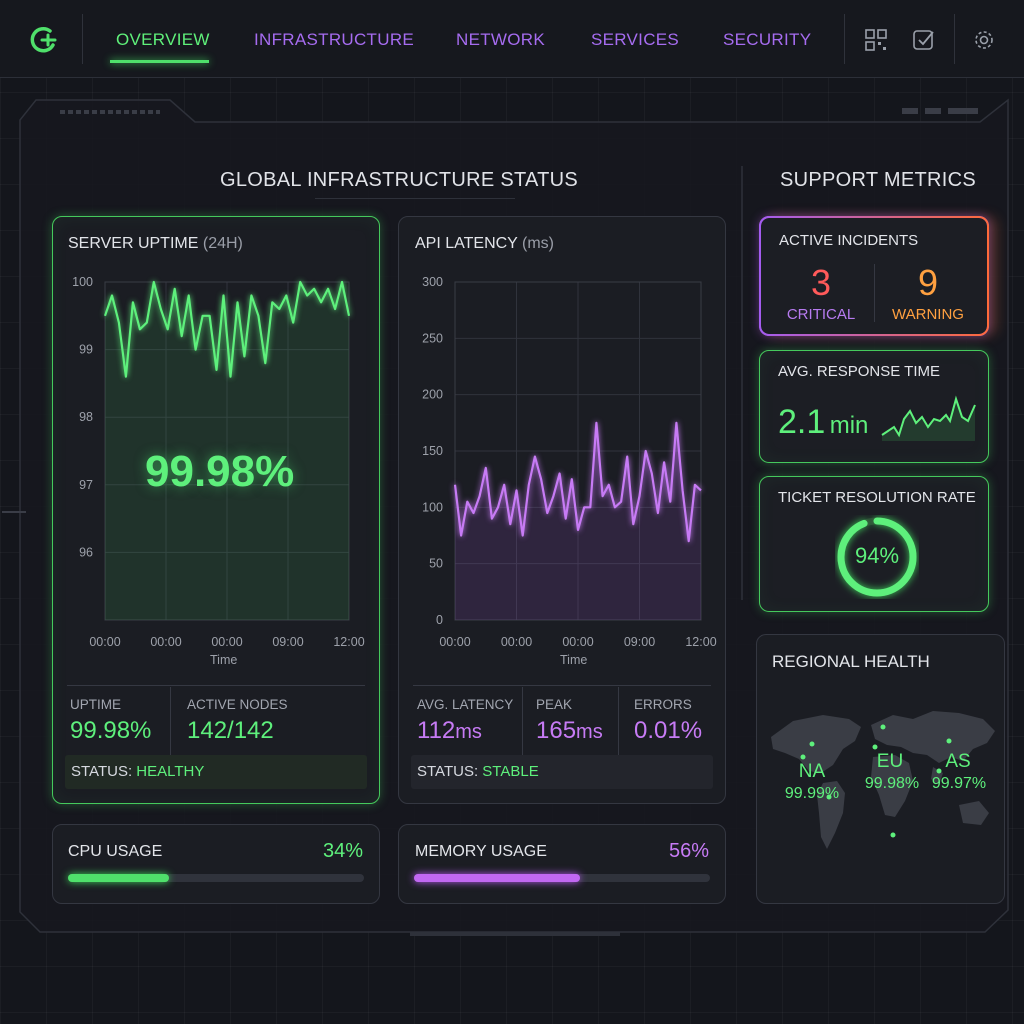 The width and height of the screenshot is (1024, 1024). I want to click on uptime-x-axis-label: Time, so click(224, 660).